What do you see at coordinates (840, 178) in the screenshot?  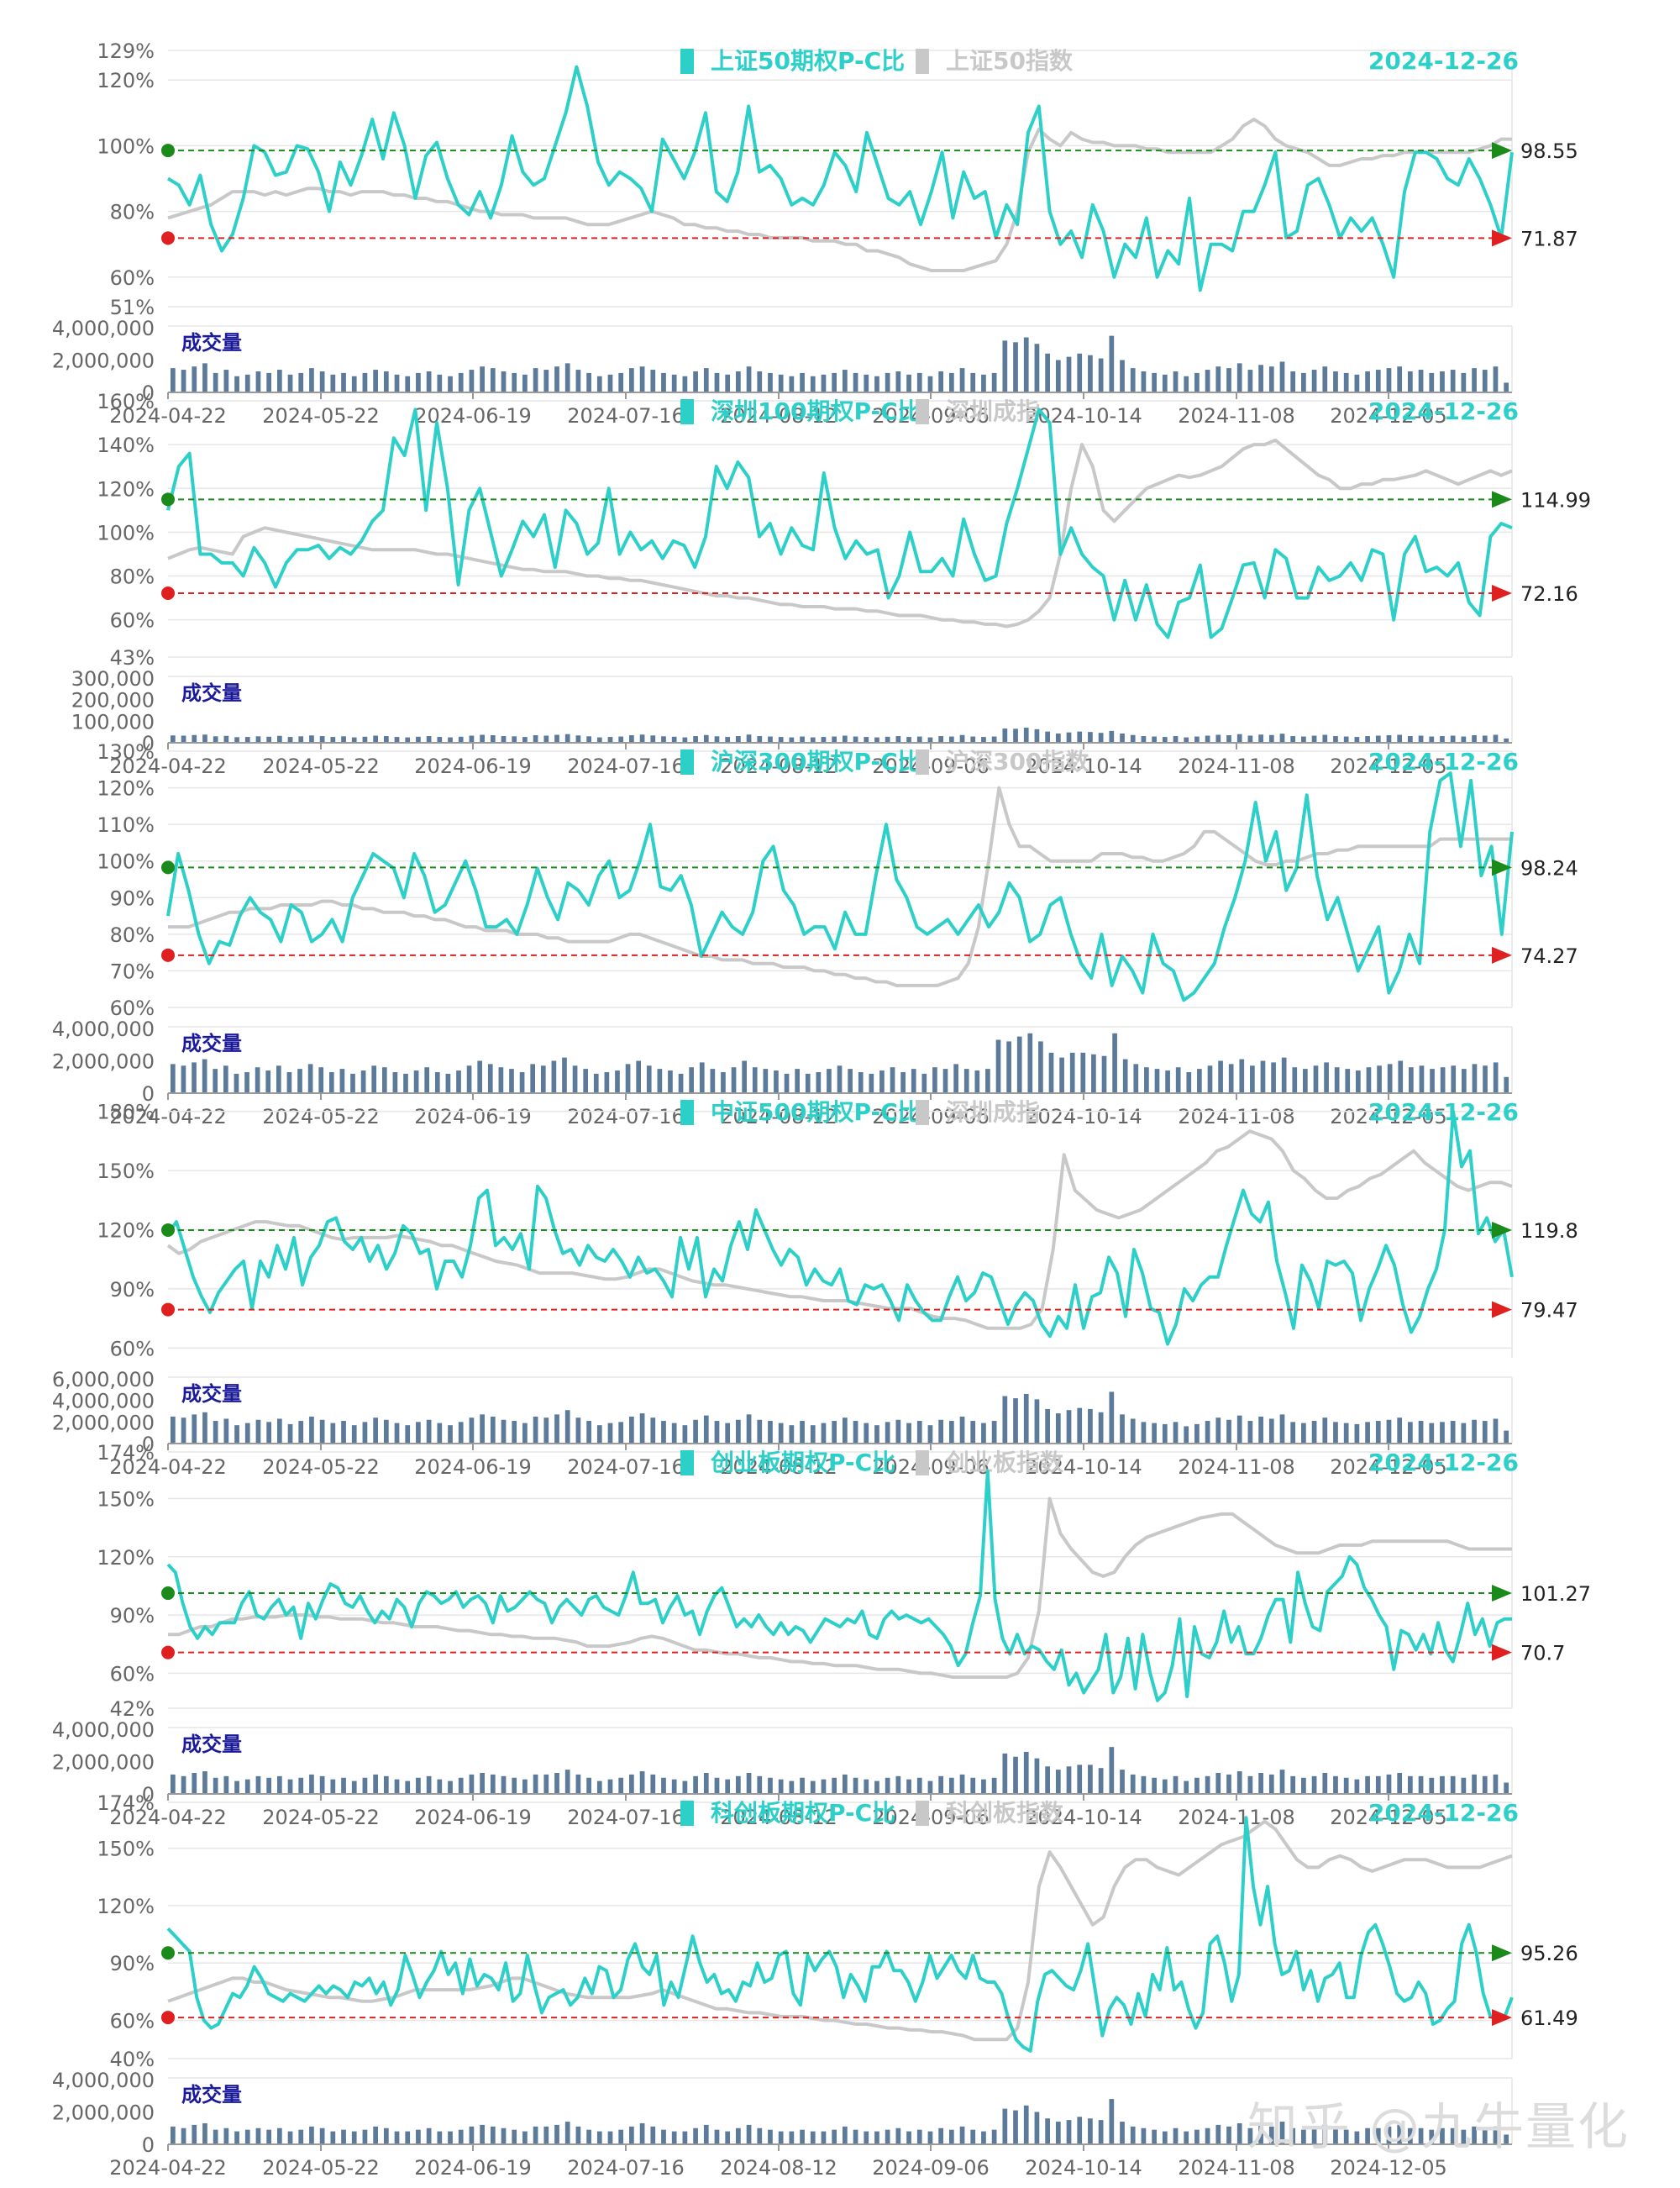 I see `pc-series-line` at bounding box center [840, 178].